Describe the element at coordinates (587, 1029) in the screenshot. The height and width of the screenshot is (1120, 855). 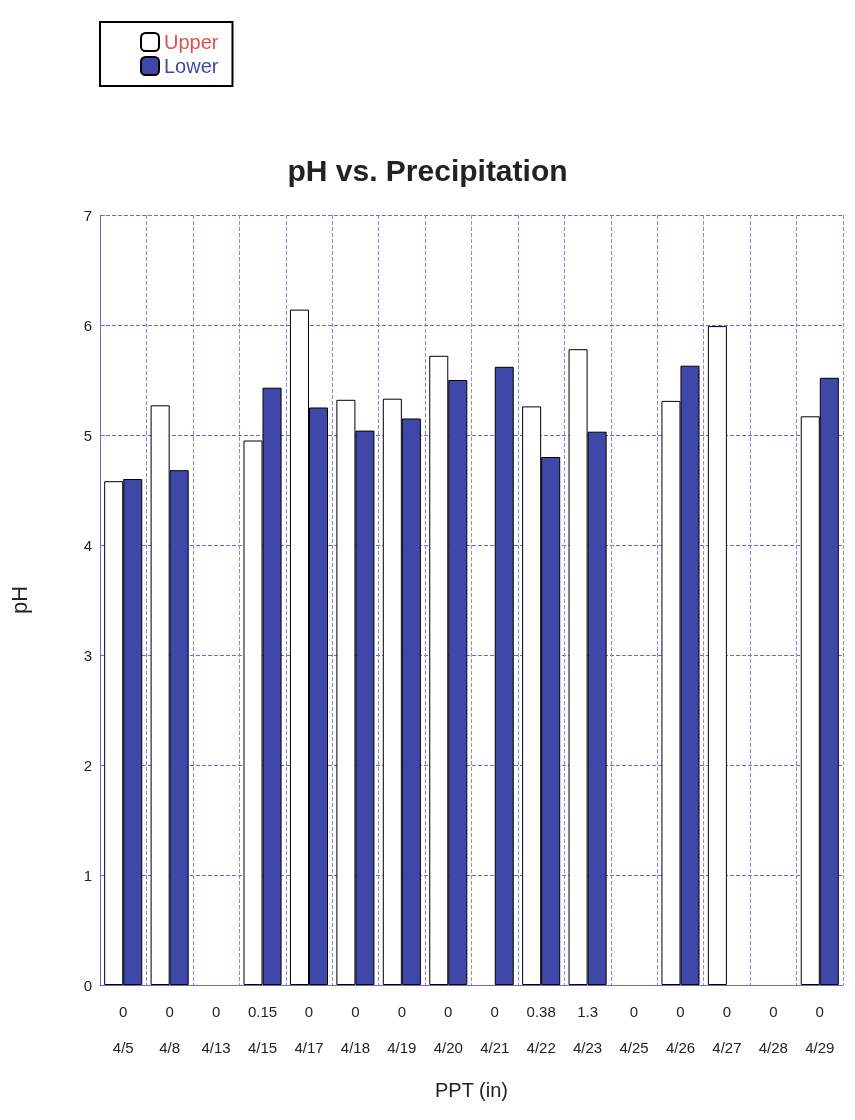
I see `category-label: 1.3 4/23` at that location.